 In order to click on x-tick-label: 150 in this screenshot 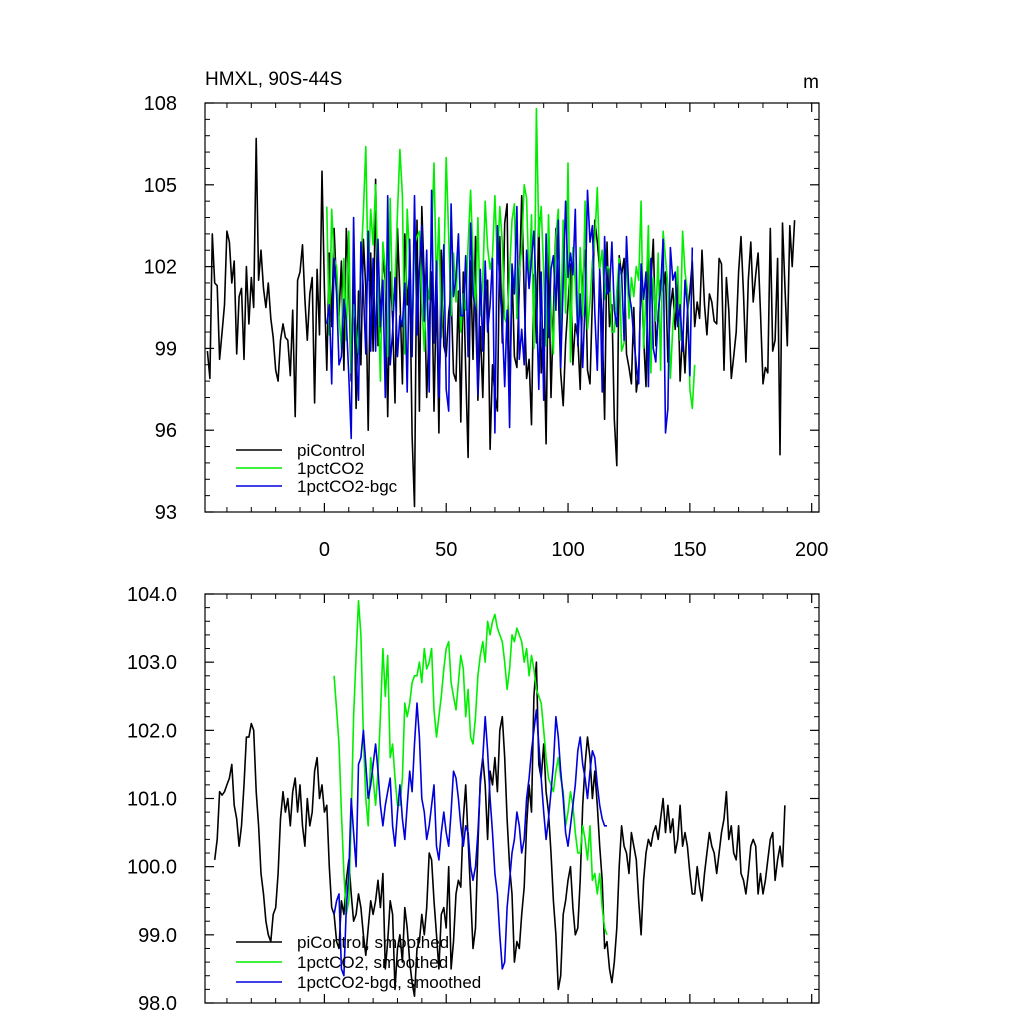, I will do `click(689, 550)`.